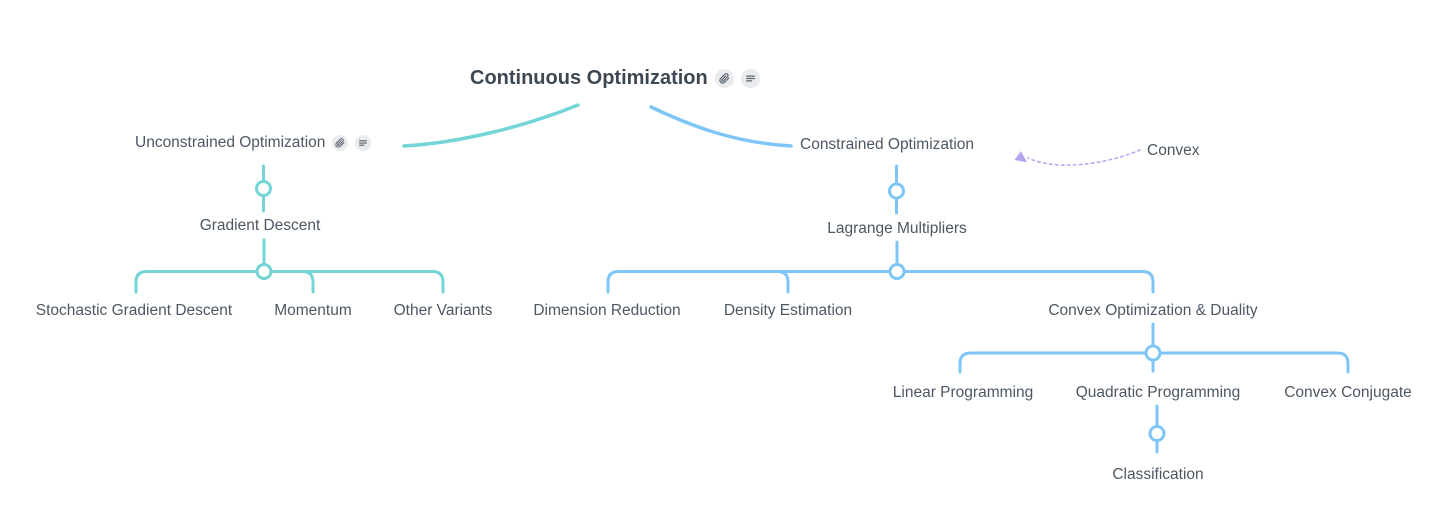 The image size is (1449, 520). What do you see at coordinates (491, 125) in the screenshot?
I see `edge-root-unconstrained` at bounding box center [491, 125].